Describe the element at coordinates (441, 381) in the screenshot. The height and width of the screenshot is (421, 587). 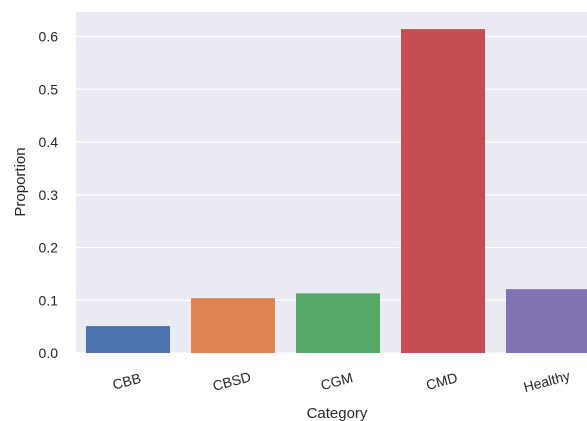
I see `x-tick-label: CMD` at that location.